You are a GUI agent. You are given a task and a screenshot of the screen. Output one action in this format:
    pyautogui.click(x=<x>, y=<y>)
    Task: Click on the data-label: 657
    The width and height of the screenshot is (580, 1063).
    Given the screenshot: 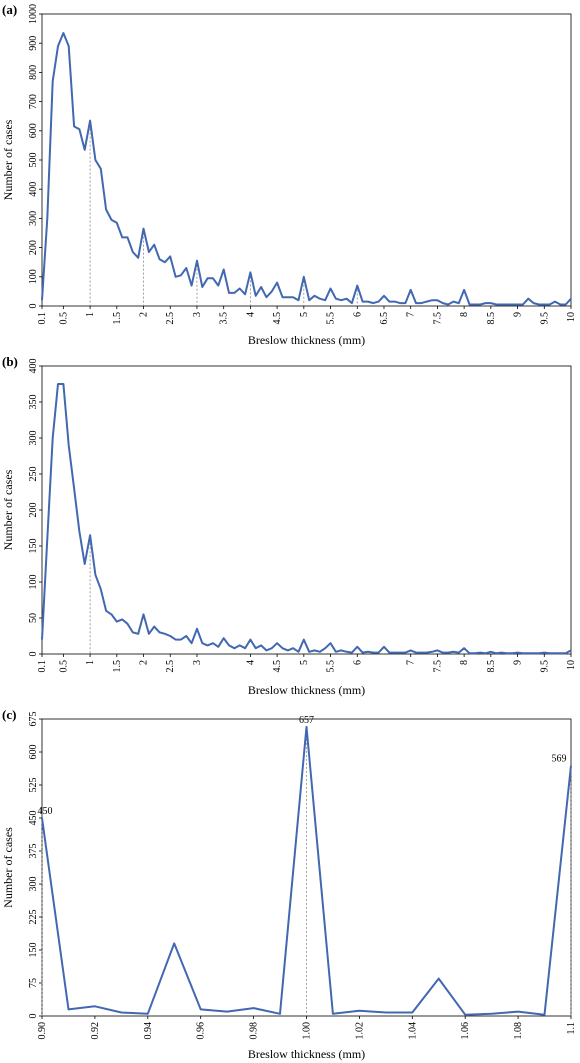 What is the action you would take?
    pyautogui.click(x=306, y=720)
    